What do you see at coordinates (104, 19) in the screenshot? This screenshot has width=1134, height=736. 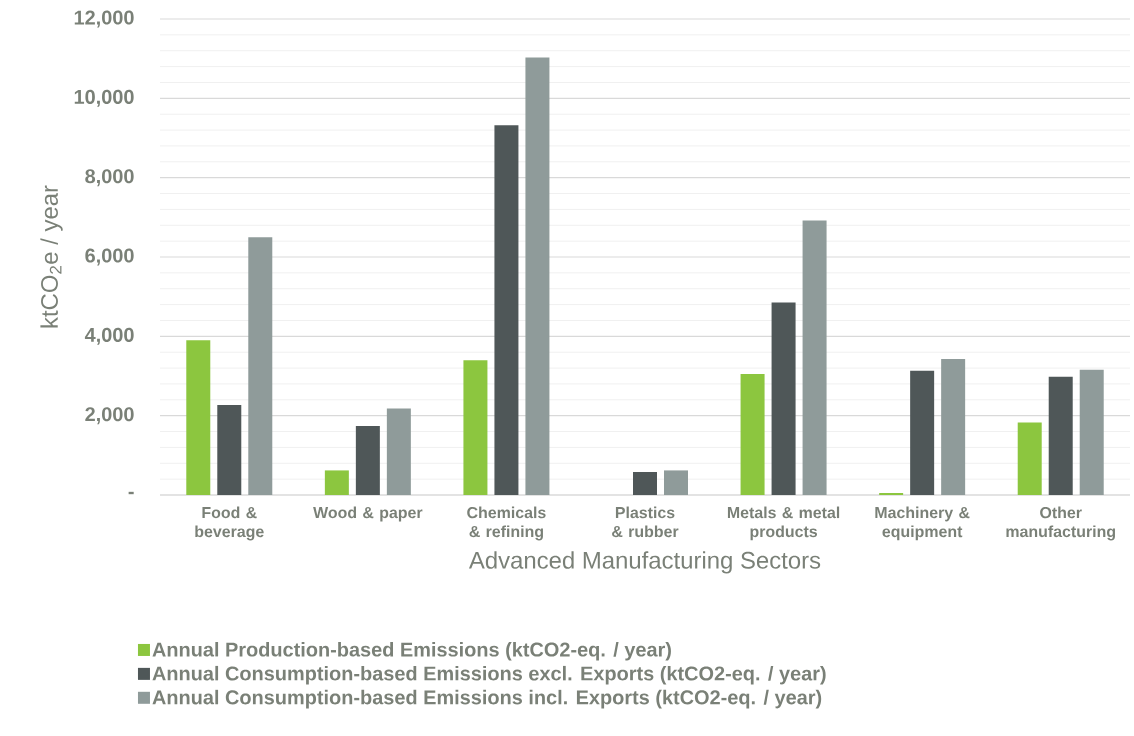 I see `y-tick-label: 12,000` at bounding box center [104, 19].